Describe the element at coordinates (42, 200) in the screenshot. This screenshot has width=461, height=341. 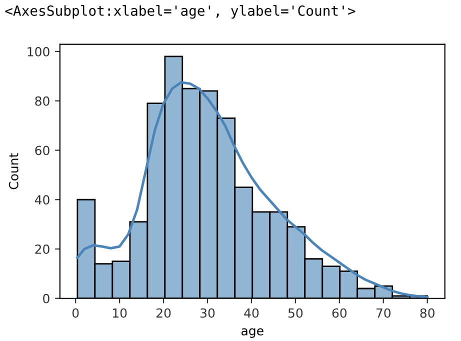
I see `y-tick-label: 40` at that location.